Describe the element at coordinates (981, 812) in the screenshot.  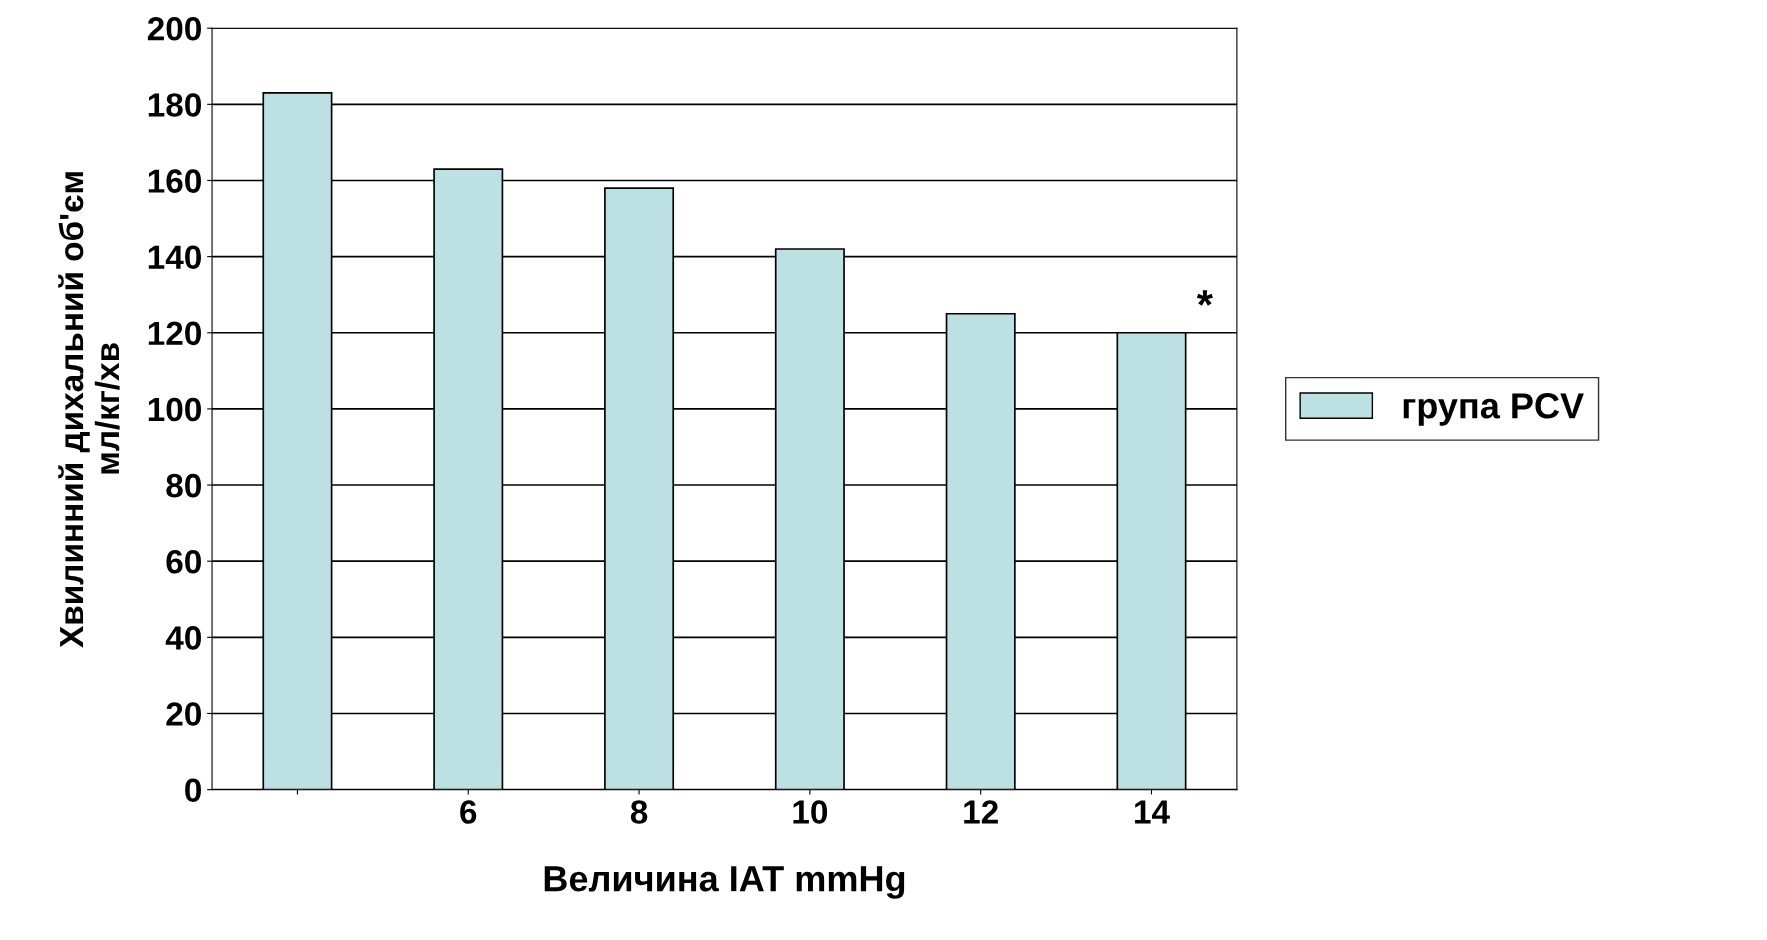
I see `x-tick-label: 12` at that location.